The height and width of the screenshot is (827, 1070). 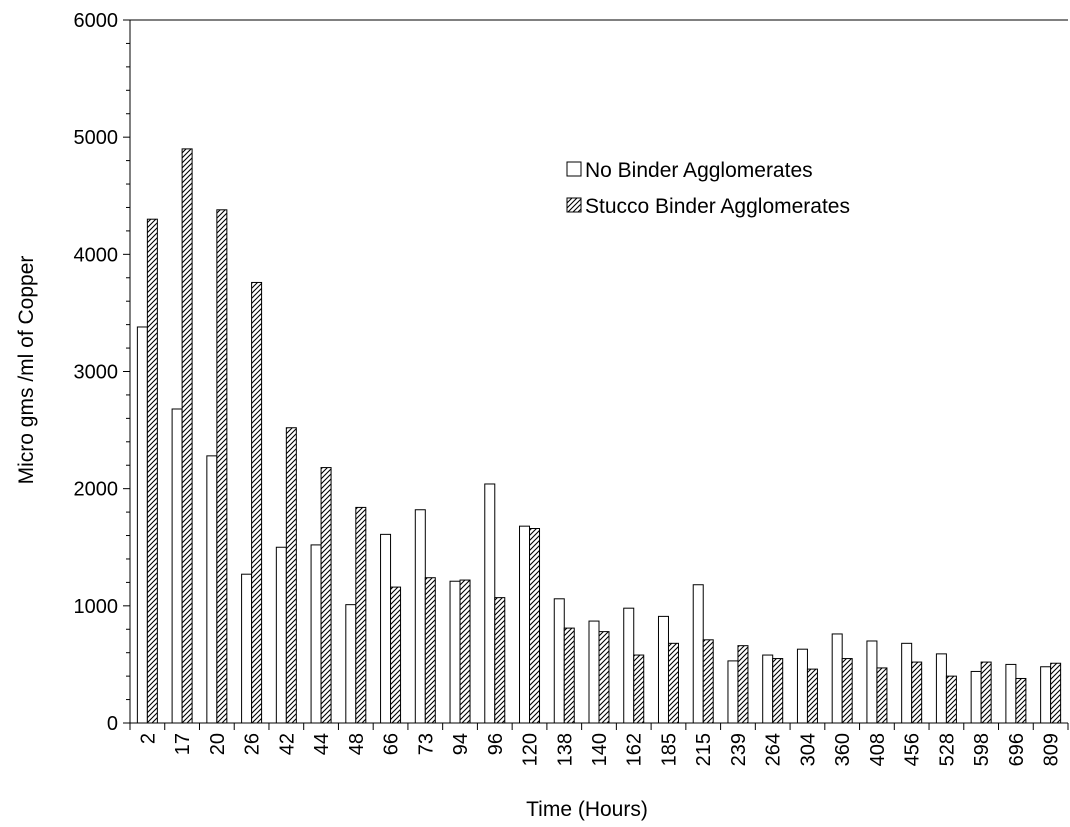 I want to click on x-tick-label: 809, so click(x=1052, y=749).